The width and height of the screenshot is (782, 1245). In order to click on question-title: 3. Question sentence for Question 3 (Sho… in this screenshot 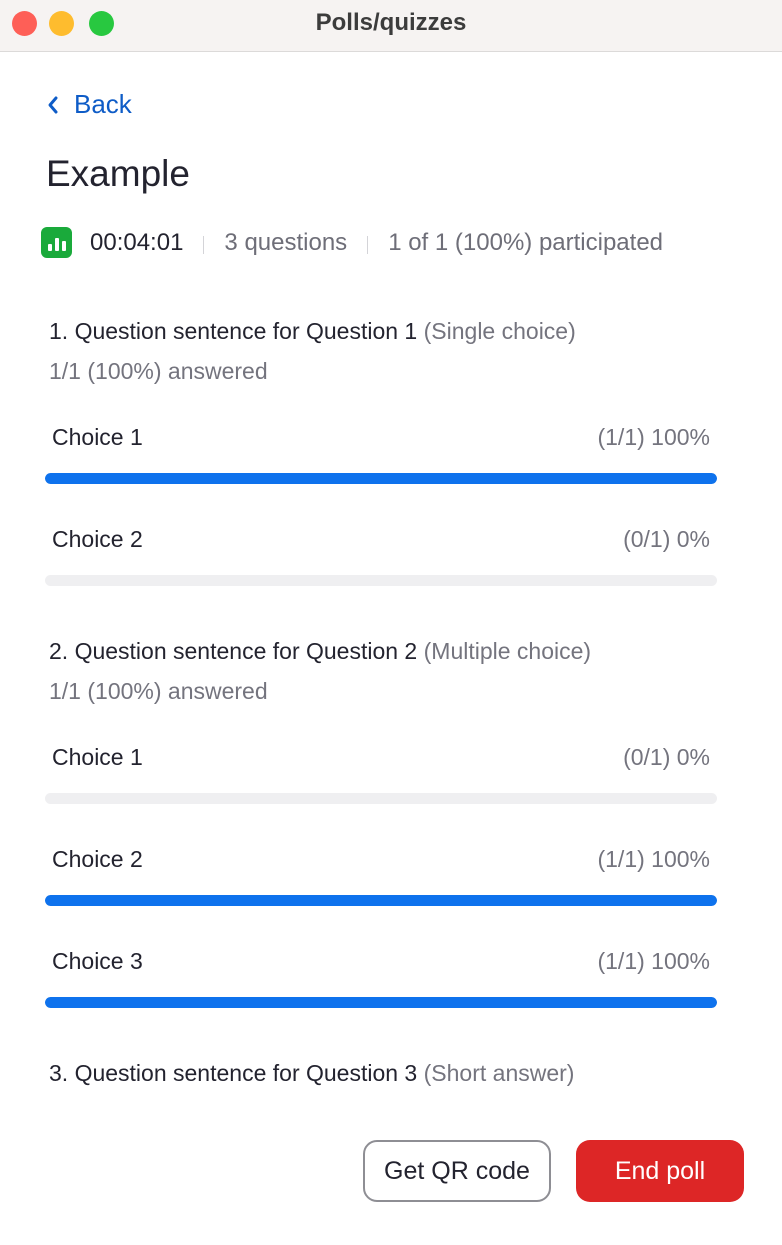, I will do `click(311, 1073)`.